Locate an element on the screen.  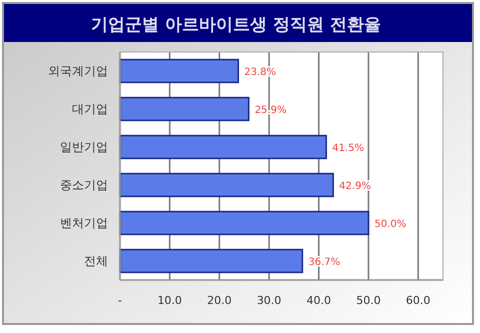
x-tick-label: - is located at coordinates (120, 300).